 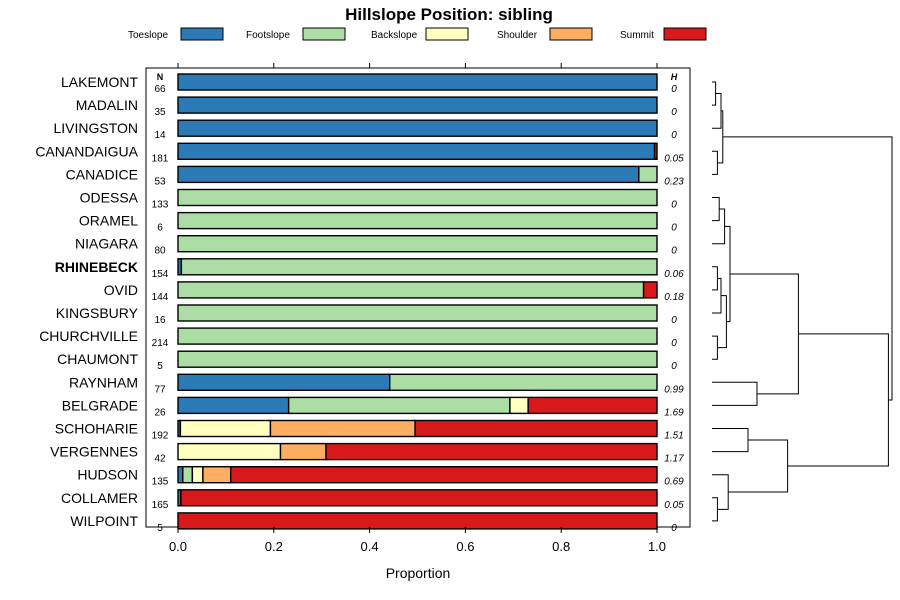 I want to click on h-column-header: H, so click(x=674, y=77).